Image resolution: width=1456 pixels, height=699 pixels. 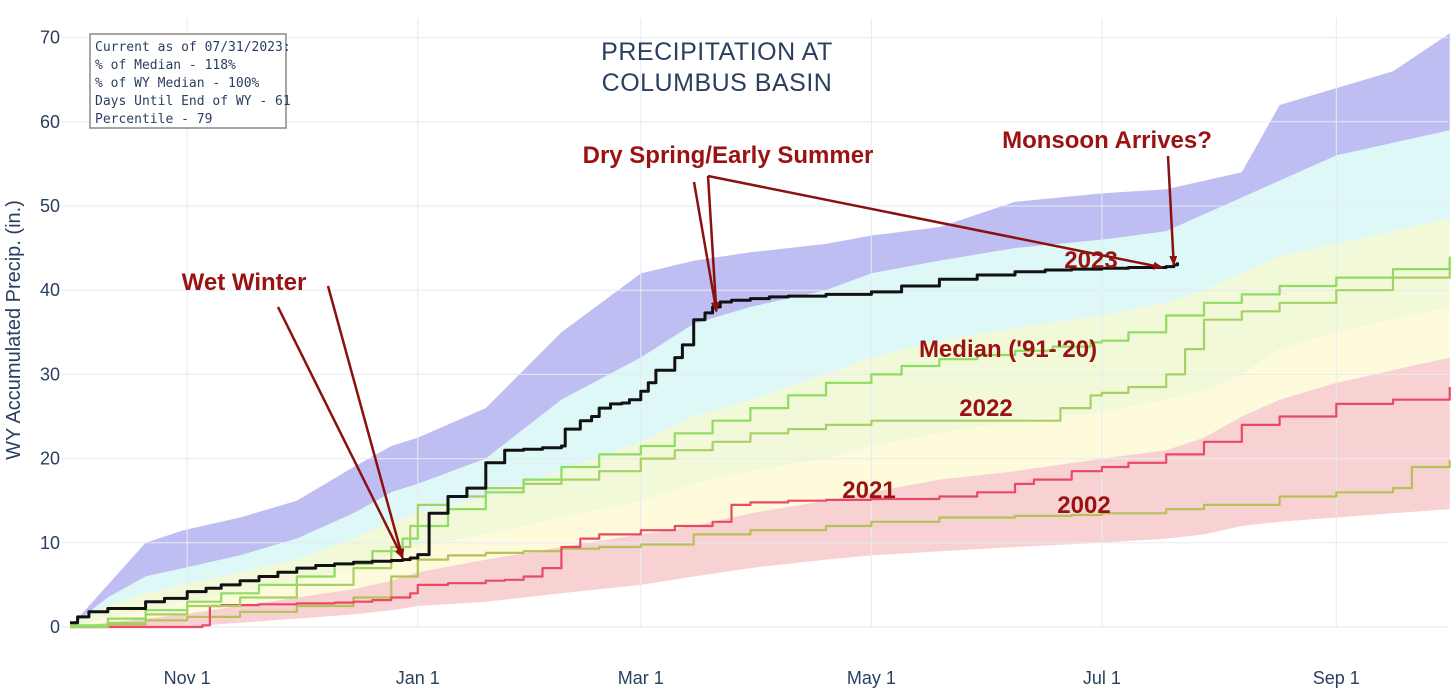 I want to click on y-tick-label: 60, so click(x=50, y=122).